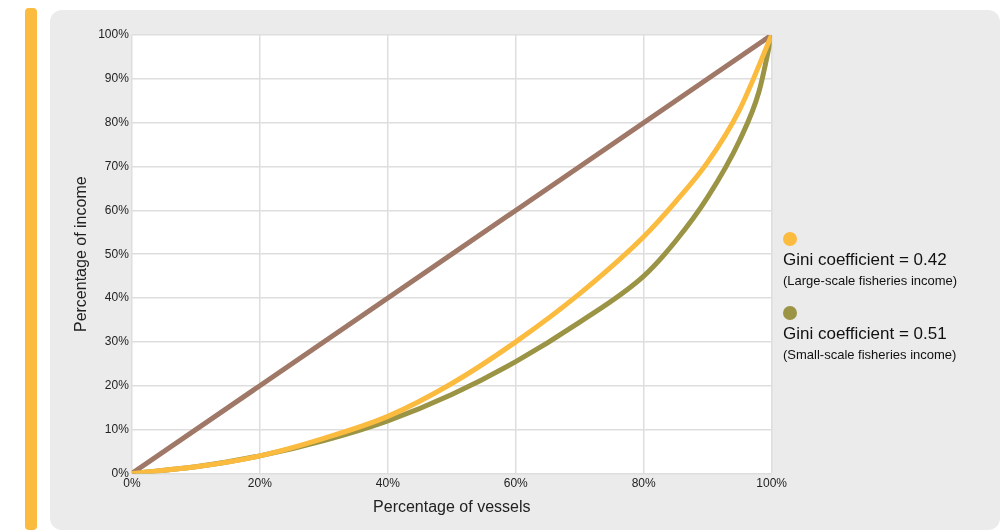 The image size is (1006, 530). What do you see at coordinates (871, 269) in the screenshot?
I see `legend-label: Gini coefficient = 0.42 (Large-scale fisheries income)` at bounding box center [871, 269].